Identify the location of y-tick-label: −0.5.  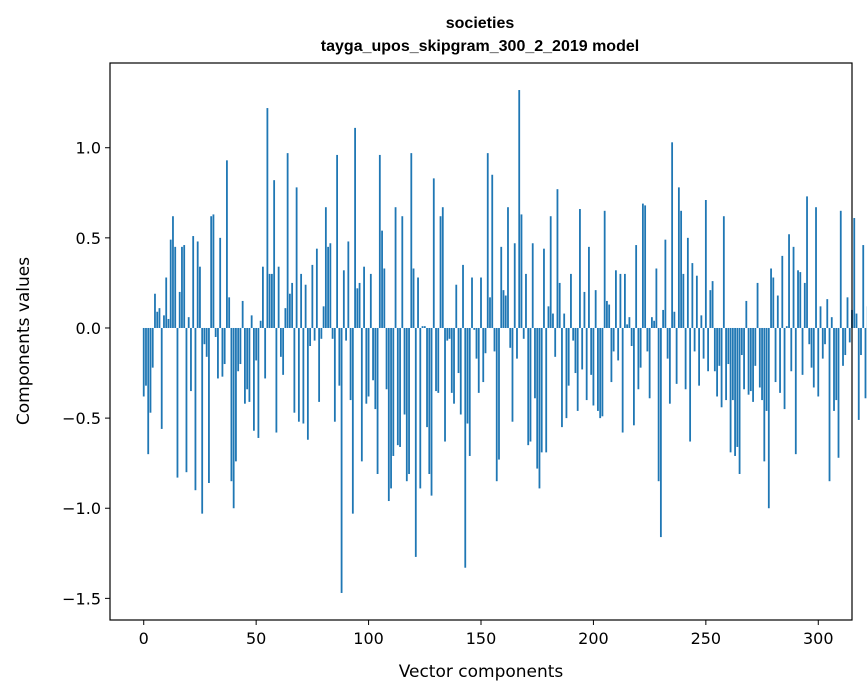
(81, 418).